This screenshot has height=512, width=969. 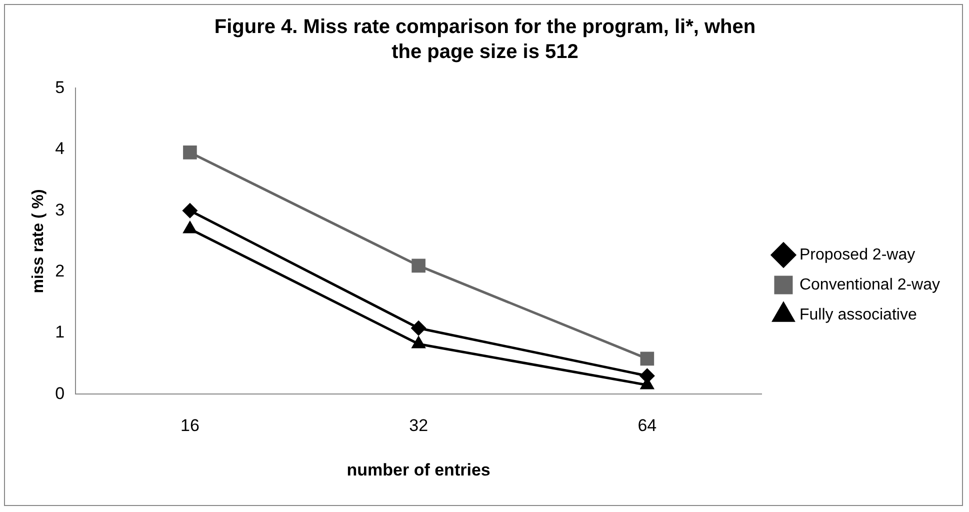 What do you see at coordinates (418, 426) in the screenshot?
I see `x-tick-label: 32` at bounding box center [418, 426].